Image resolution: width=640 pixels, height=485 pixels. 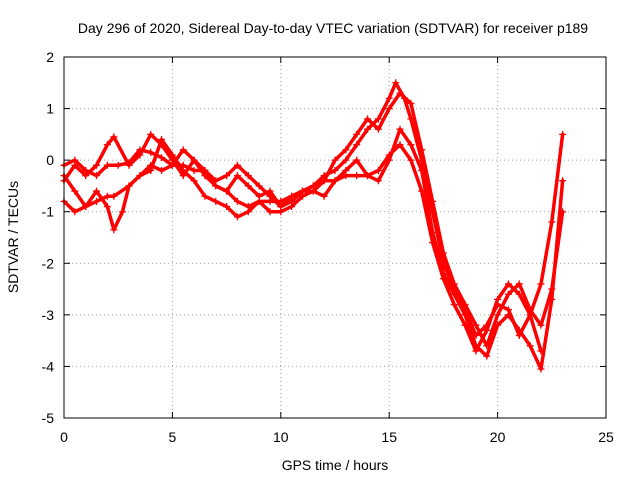 I want to click on y-tick-label: -2, so click(x=48, y=263).